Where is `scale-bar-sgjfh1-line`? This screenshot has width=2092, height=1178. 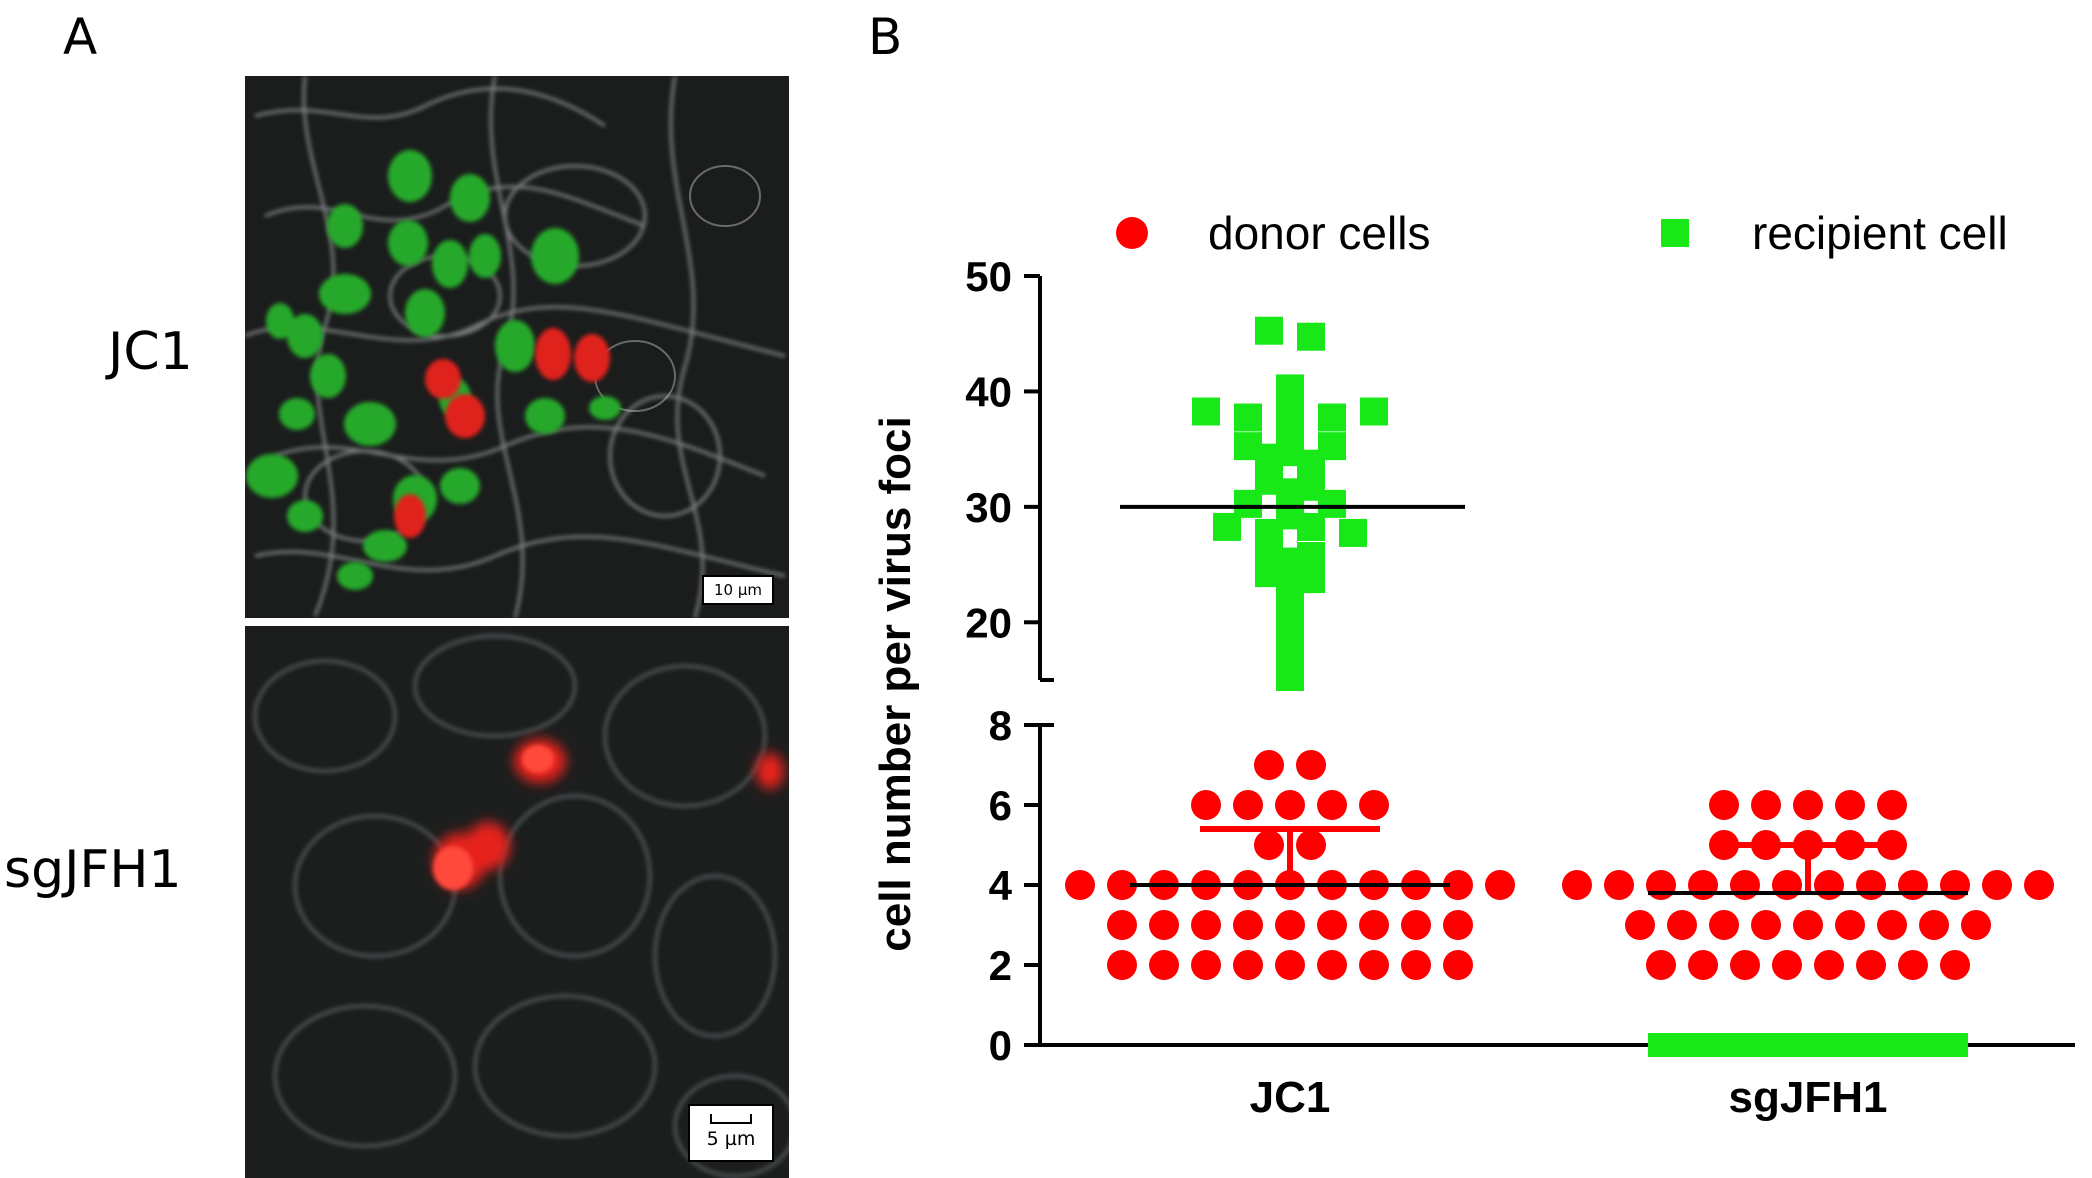
scale-bar-sgjfh1-line is located at coordinates (731, 1119).